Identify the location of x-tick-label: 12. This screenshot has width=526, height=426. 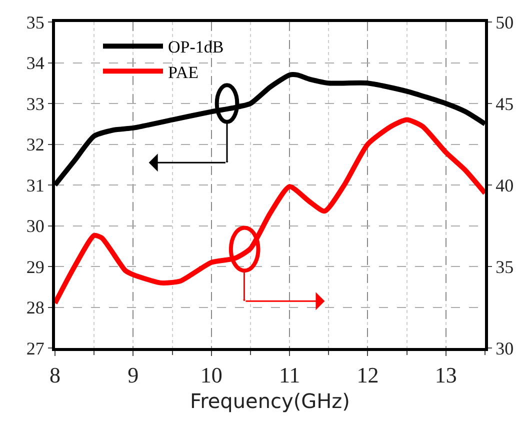
(367, 375).